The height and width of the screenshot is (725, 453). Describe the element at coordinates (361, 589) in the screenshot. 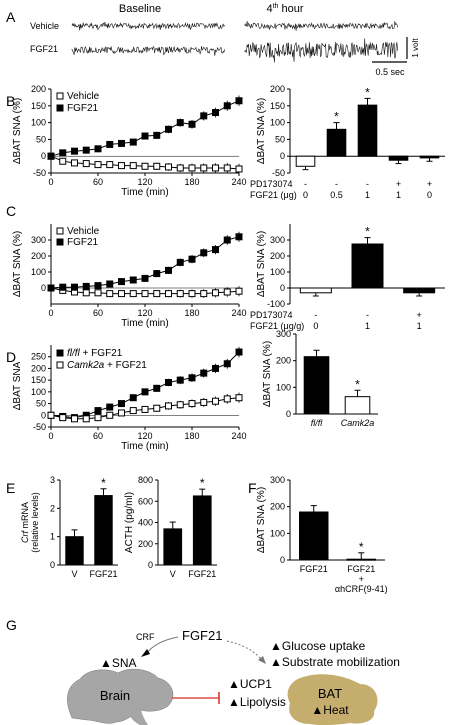

I see `x-category-label: αhCRF(9-41)` at that location.